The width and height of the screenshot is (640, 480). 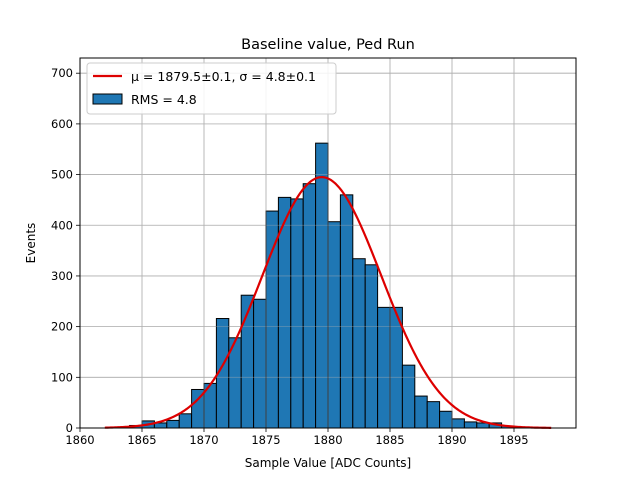 What do you see at coordinates (62, 124) in the screenshot?
I see `y-tick-label: 600` at bounding box center [62, 124].